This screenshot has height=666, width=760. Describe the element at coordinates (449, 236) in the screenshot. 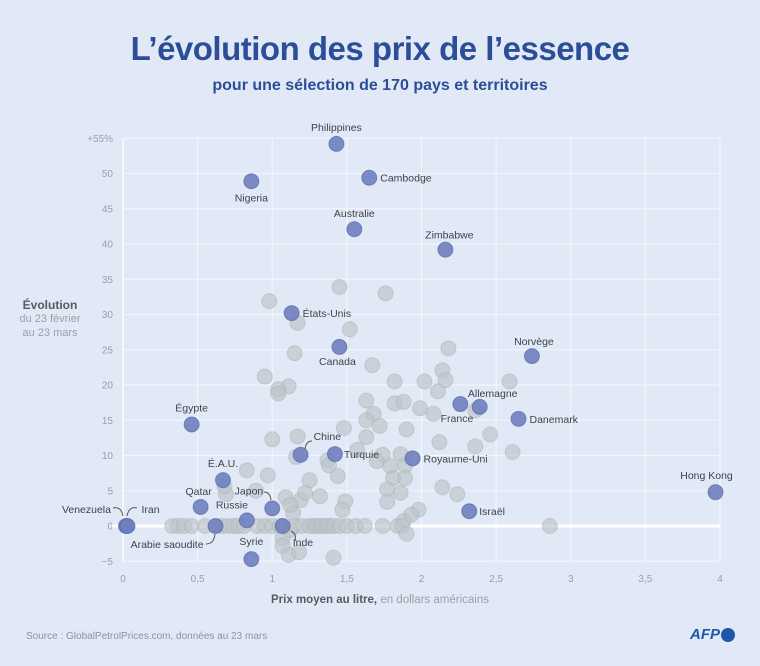

I see `point-label: Zimbabwe` at that location.